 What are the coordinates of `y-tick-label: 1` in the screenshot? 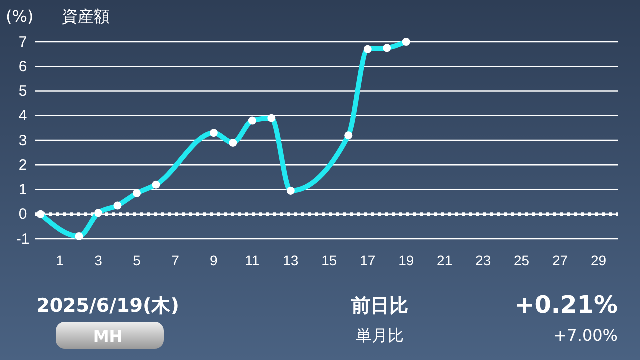 It's located at (23, 190).